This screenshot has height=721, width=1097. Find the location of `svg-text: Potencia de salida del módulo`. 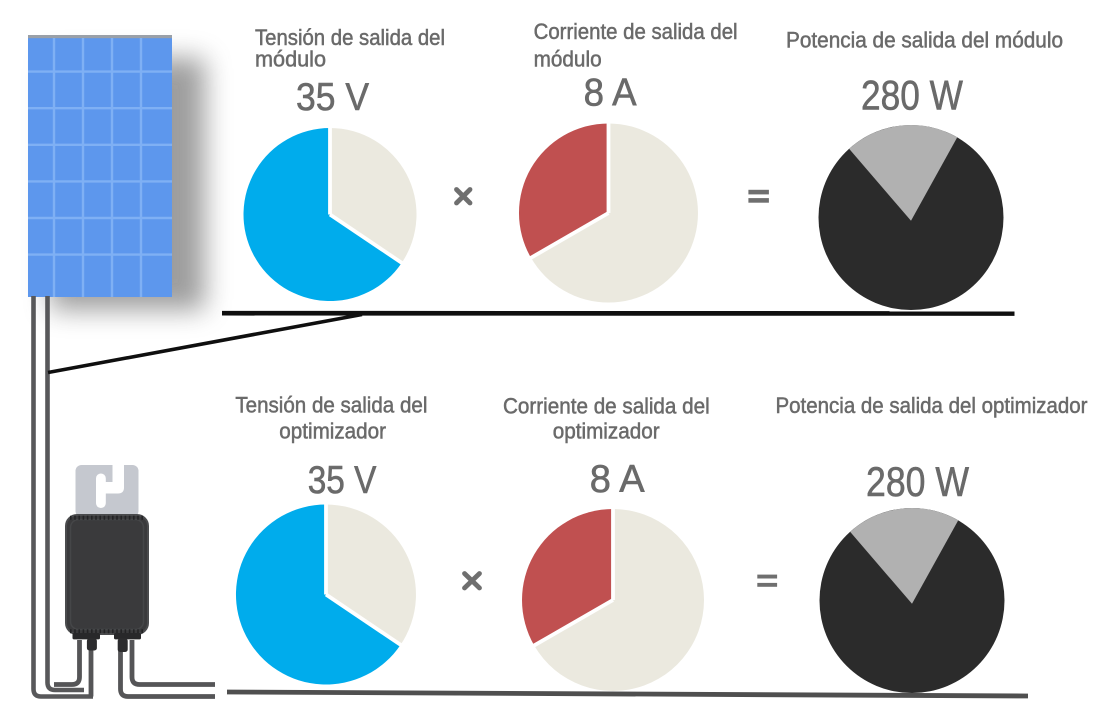

svg-text: Potencia de salida del módulo is located at coordinates (924, 40).